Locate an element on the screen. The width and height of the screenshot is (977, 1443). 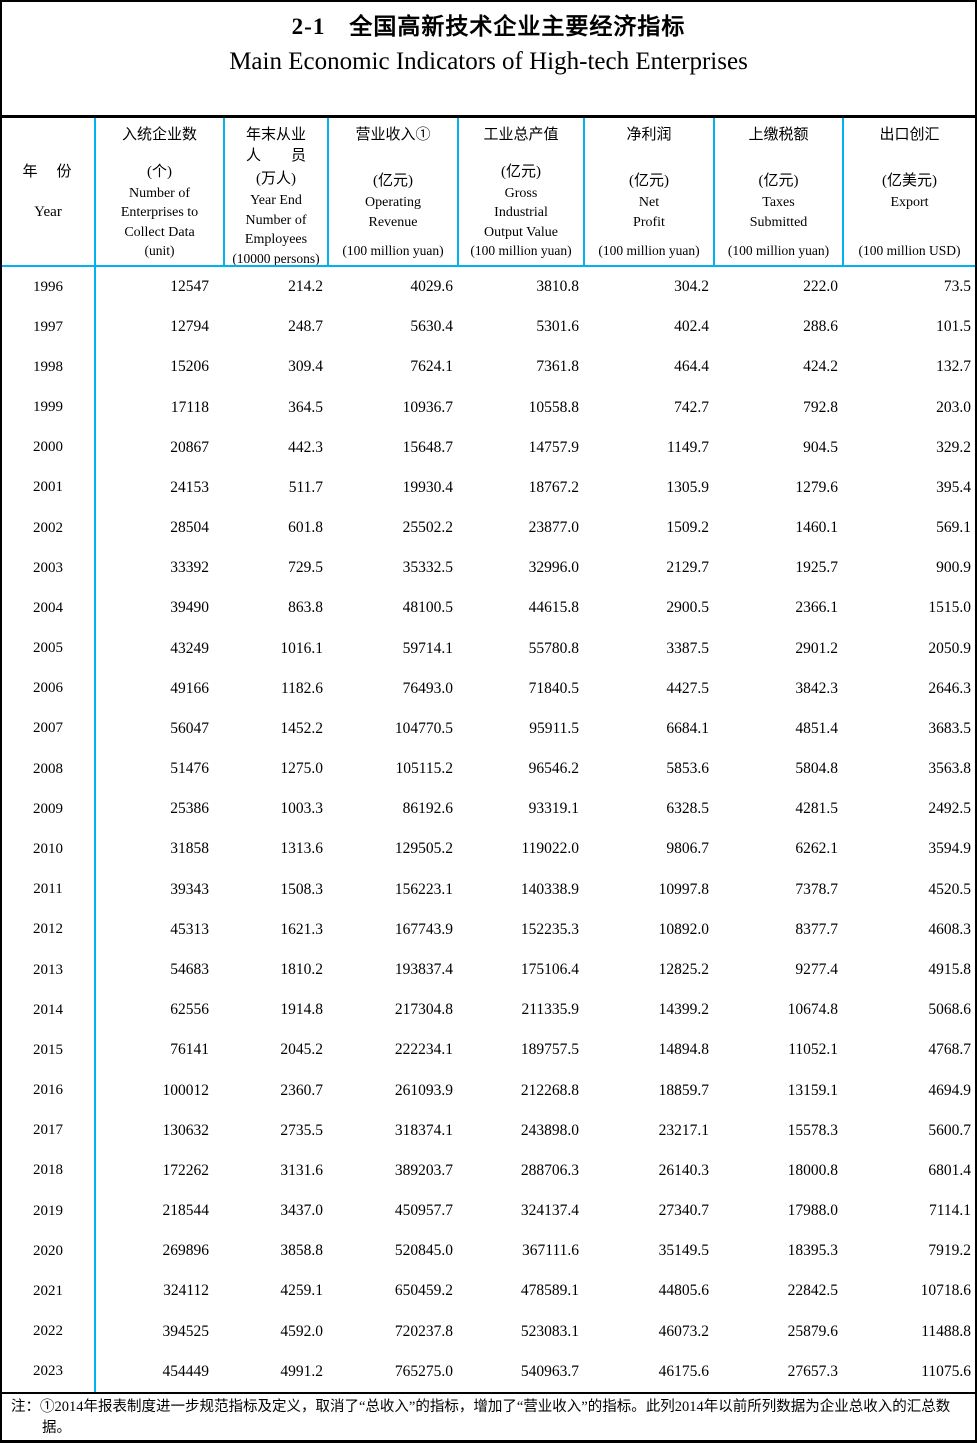
value-cell: 20867 is located at coordinates (189, 447).